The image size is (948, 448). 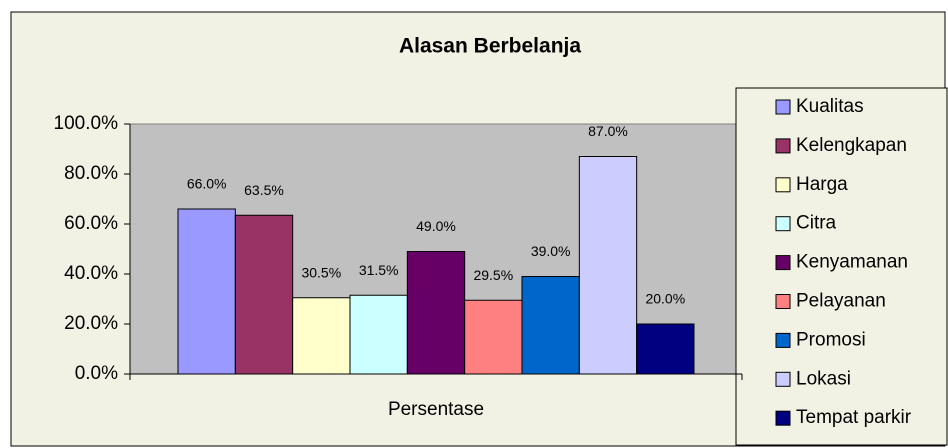 What do you see at coordinates (852, 262) in the screenshot?
I see `legend-label: Kenyamanan` at bounding box center [852, 262].